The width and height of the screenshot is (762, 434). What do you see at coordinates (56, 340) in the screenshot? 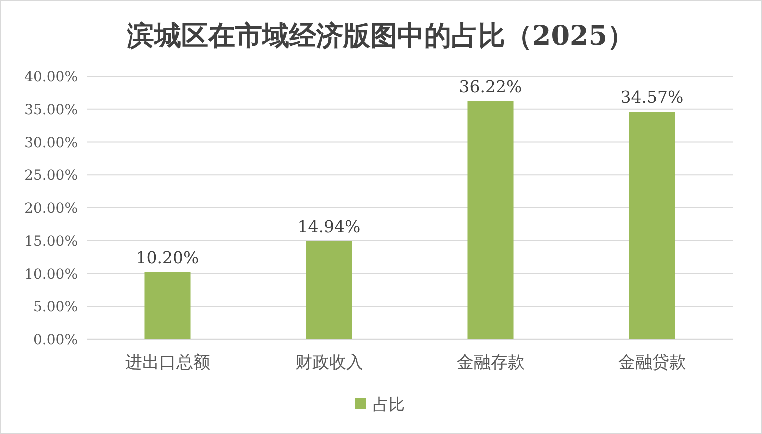
I see `y-tick-label: 0.00%` at bounding box center [56, 340].